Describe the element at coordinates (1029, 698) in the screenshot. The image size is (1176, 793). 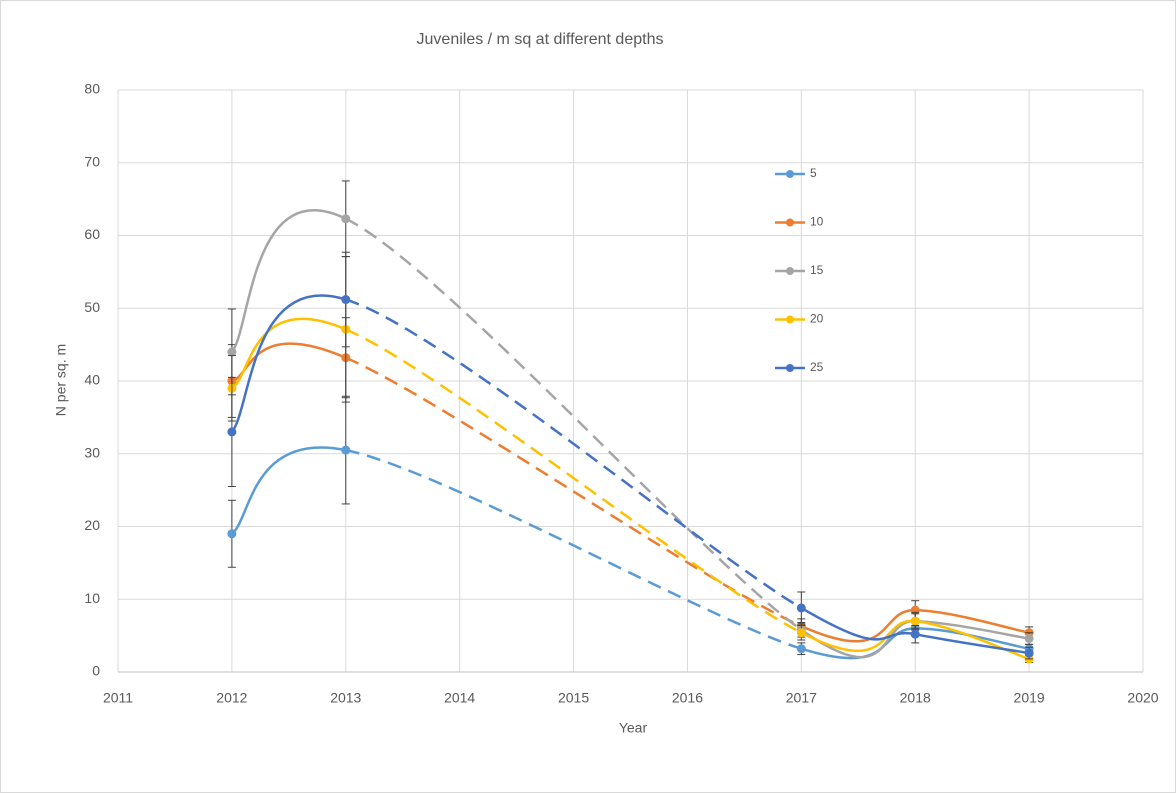
I see `x-tick-label: 2019` at that location.